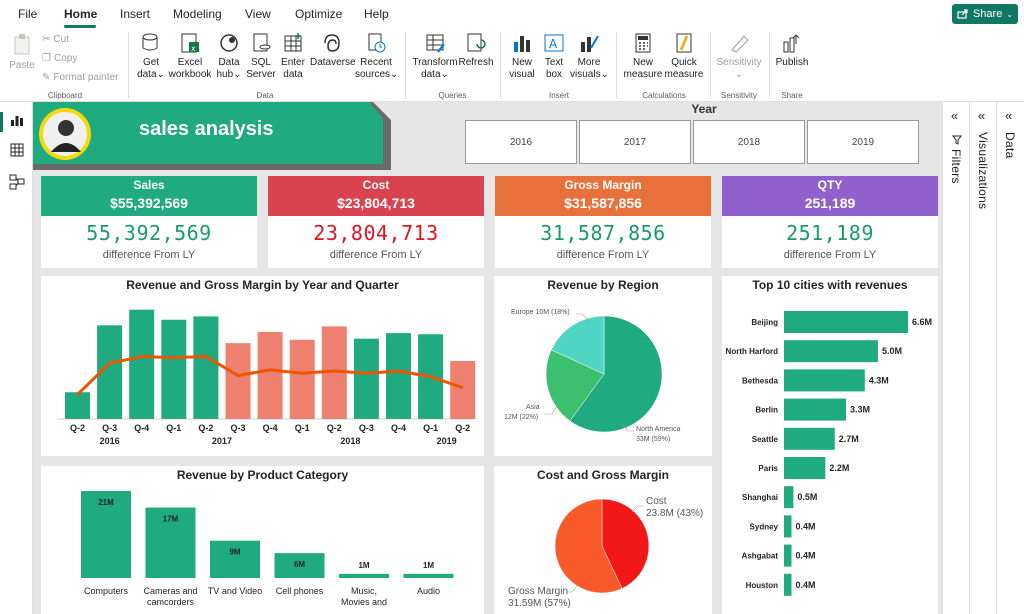 The height and width of the screenshot is (614, 1024). I want to click on cut-icon: ✂, so click(46, 39).